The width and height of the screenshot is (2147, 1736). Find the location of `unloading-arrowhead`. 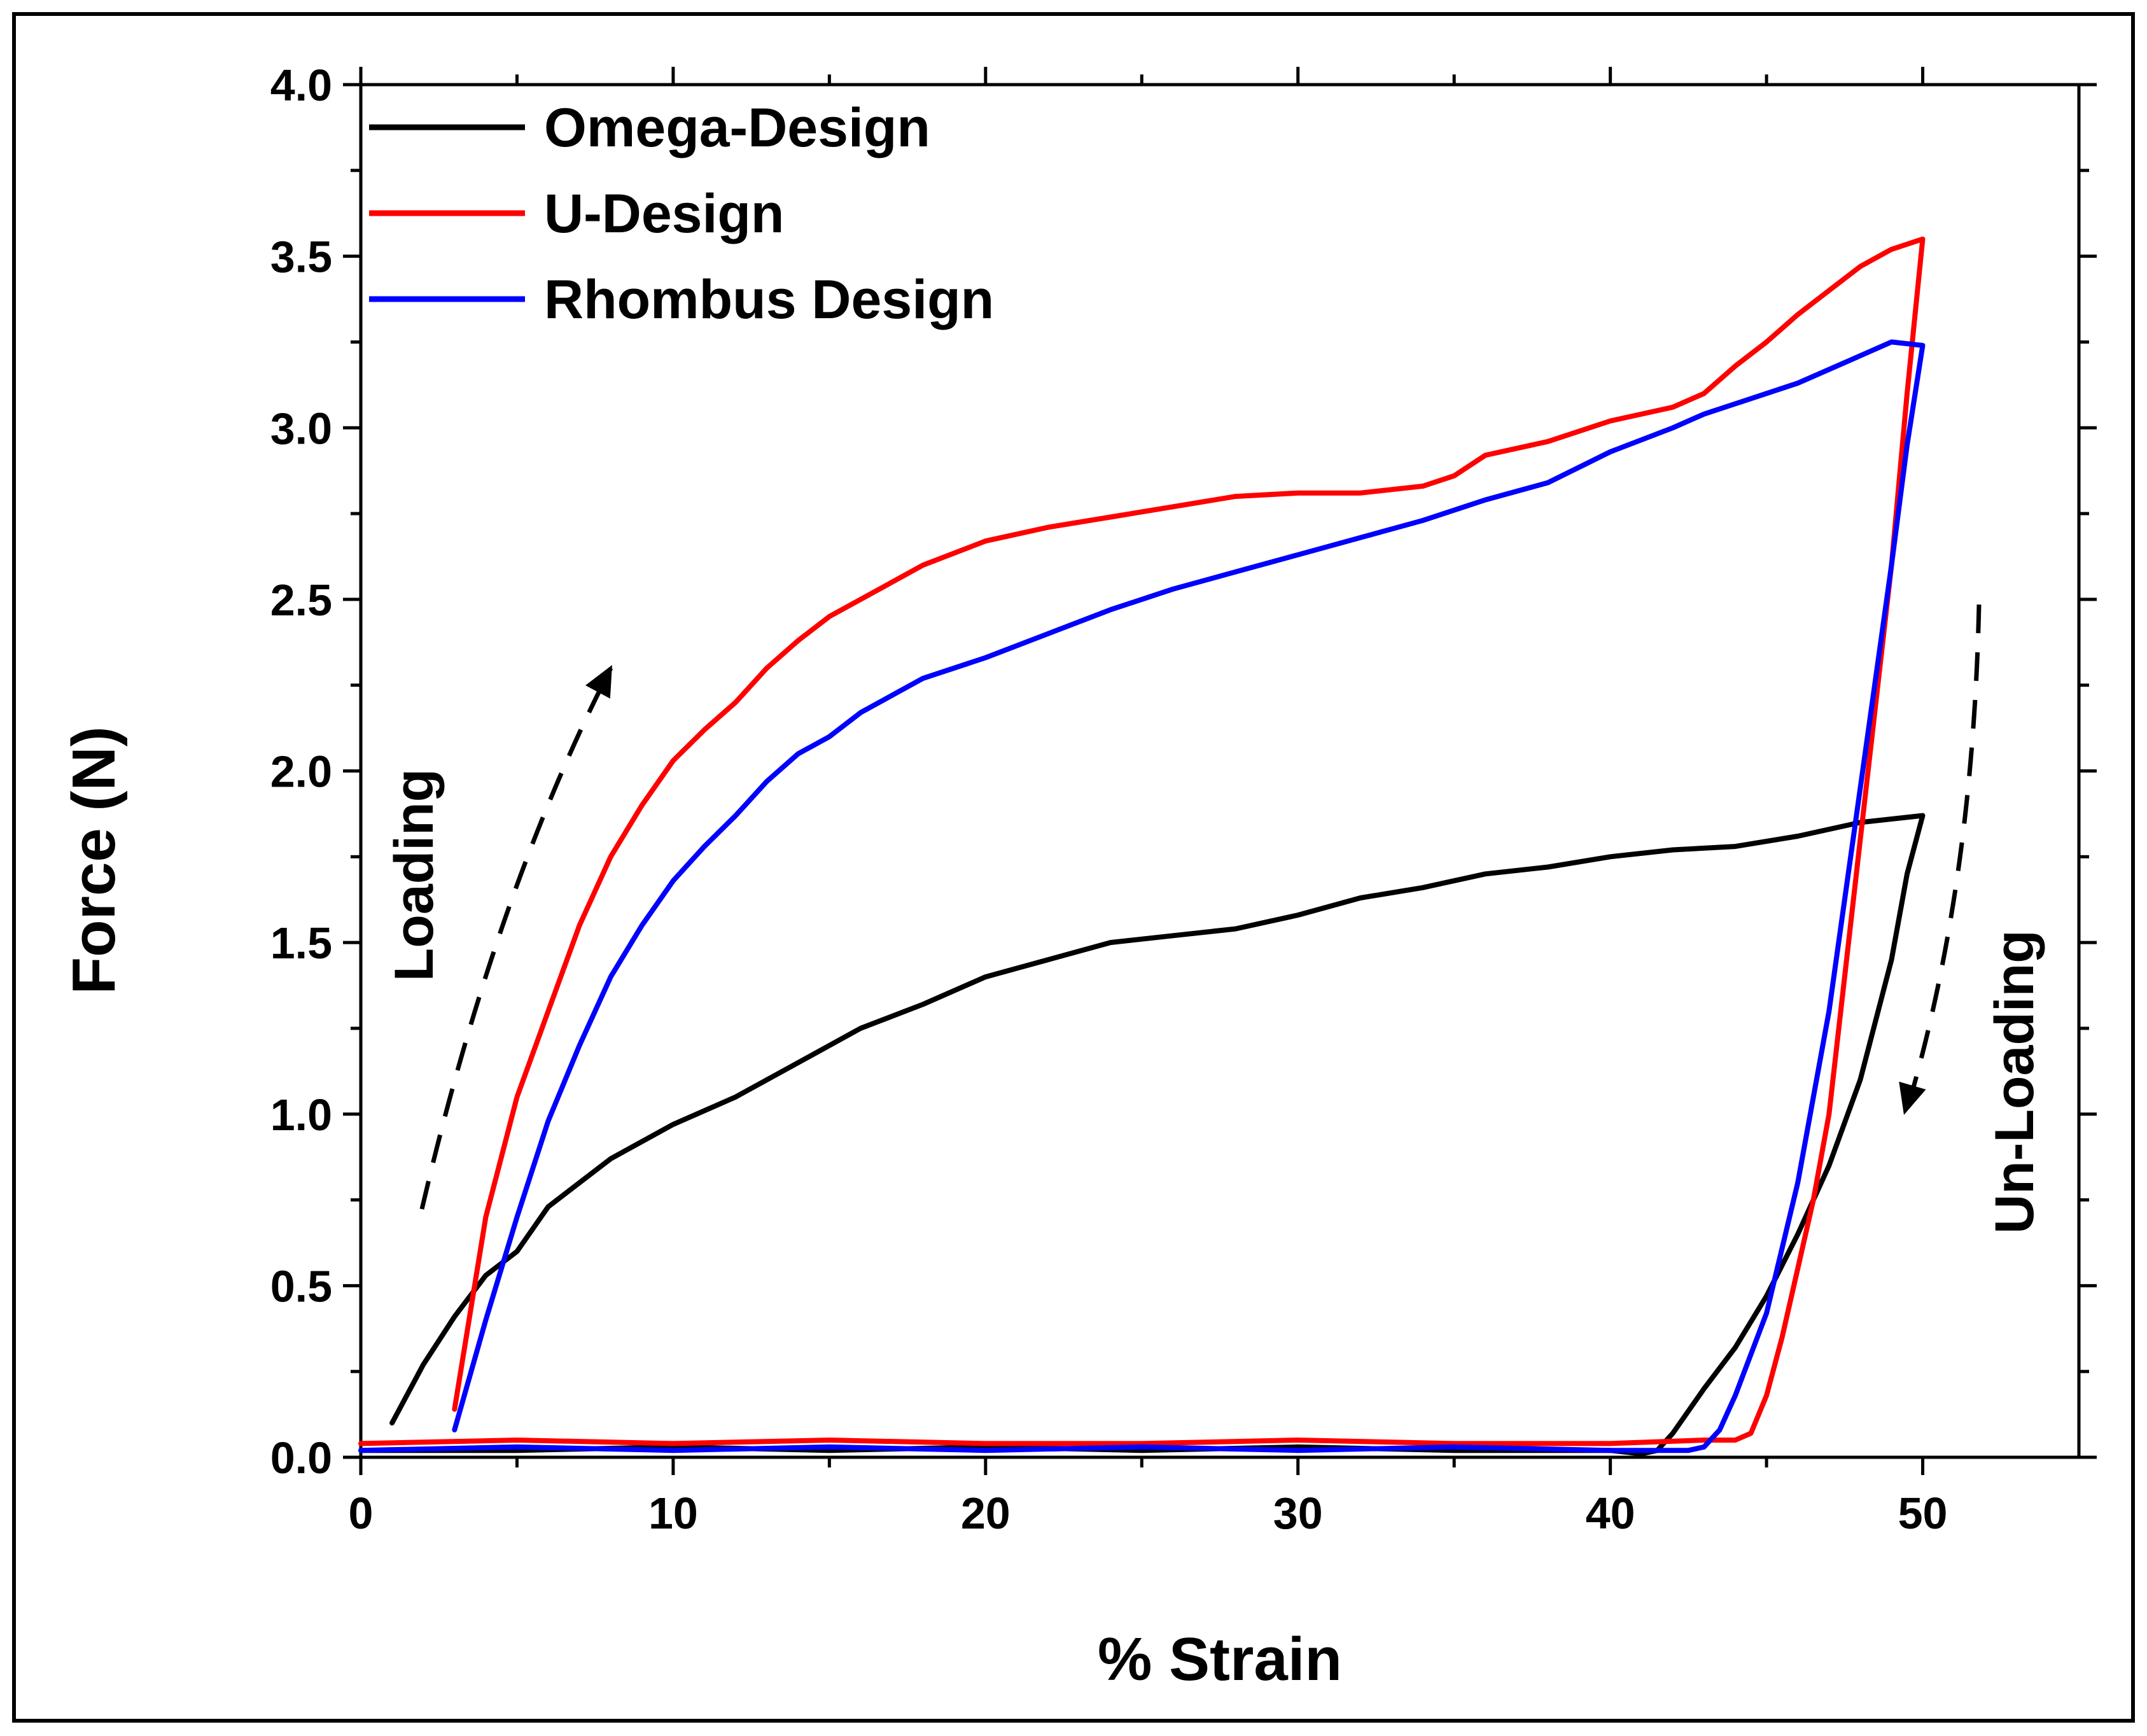

unloading-arrowhead is located at coordinates (1912, 1098).